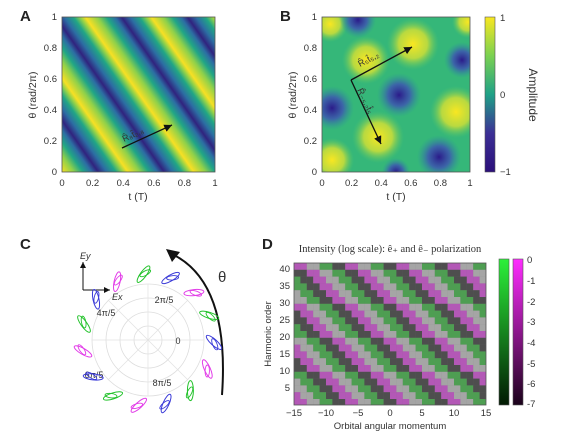 The height and width of the screenshot is (434, 563). Describe the element at coordinates (358, 413) in the screenshot. I see `panel-d-xtick: −5` at that location.